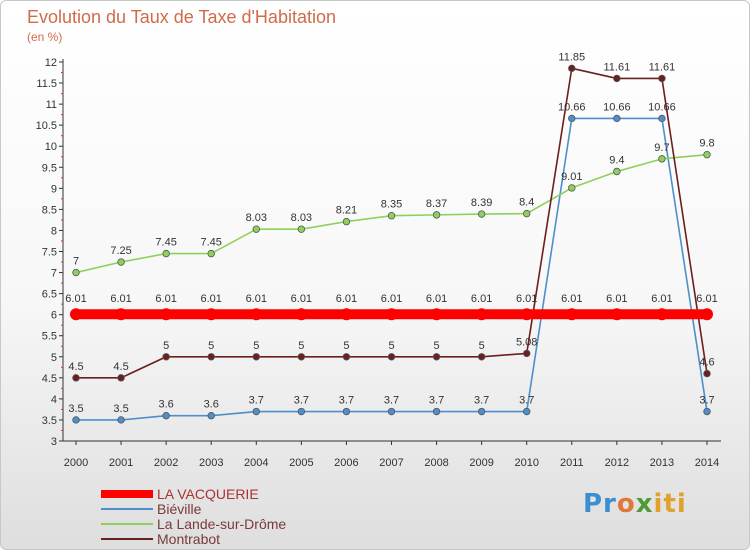 The width and height of the screenshot is (750, 550). I want to click on x-tick-label: 2004, so click(256, 463).